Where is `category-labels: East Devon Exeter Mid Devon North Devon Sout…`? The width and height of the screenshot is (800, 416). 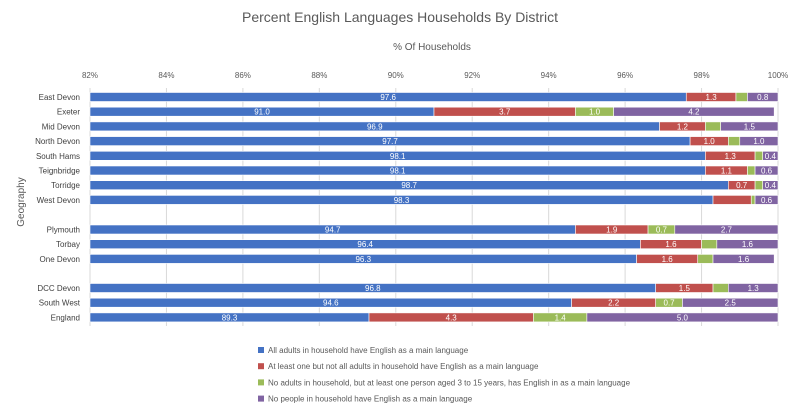 category-labels: East Devon Exeter Mid Devon North Devon Sout… is located at coordinates (58, 207).